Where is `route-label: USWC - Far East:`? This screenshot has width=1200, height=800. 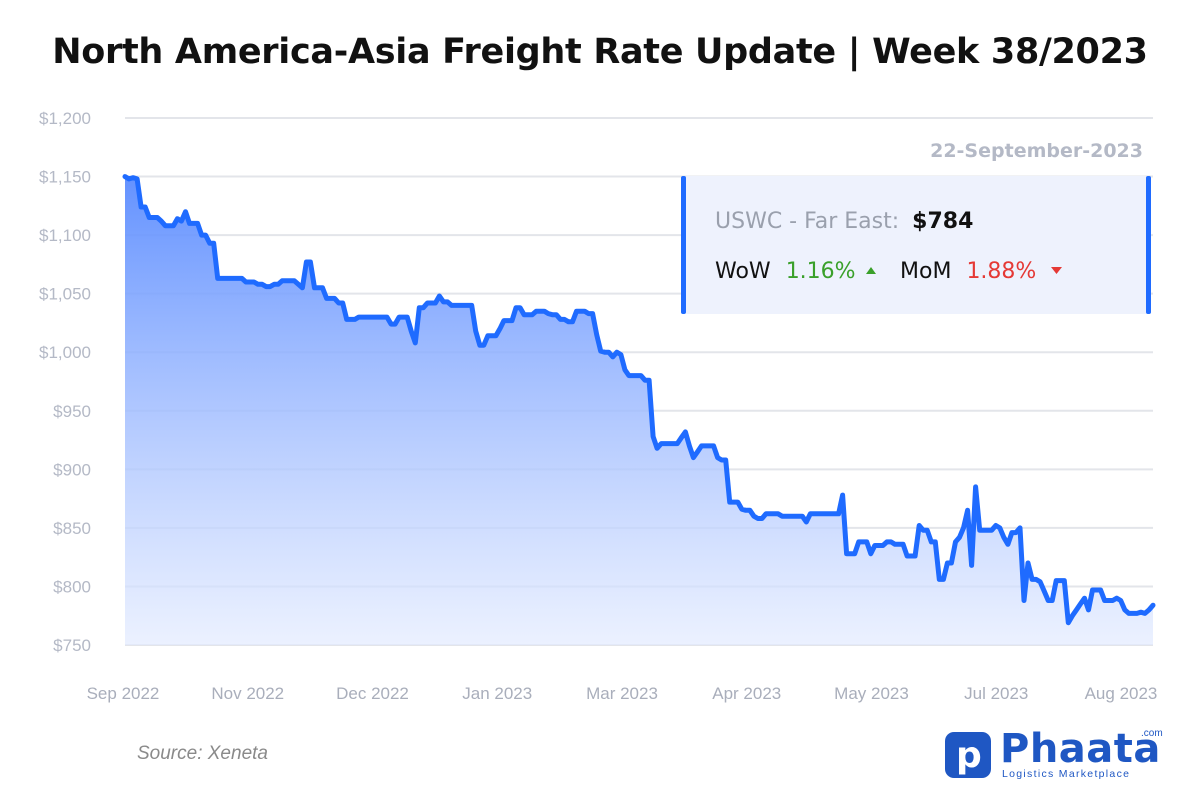 route-label: USWC - Far East: is located at coordinates (807, 221).